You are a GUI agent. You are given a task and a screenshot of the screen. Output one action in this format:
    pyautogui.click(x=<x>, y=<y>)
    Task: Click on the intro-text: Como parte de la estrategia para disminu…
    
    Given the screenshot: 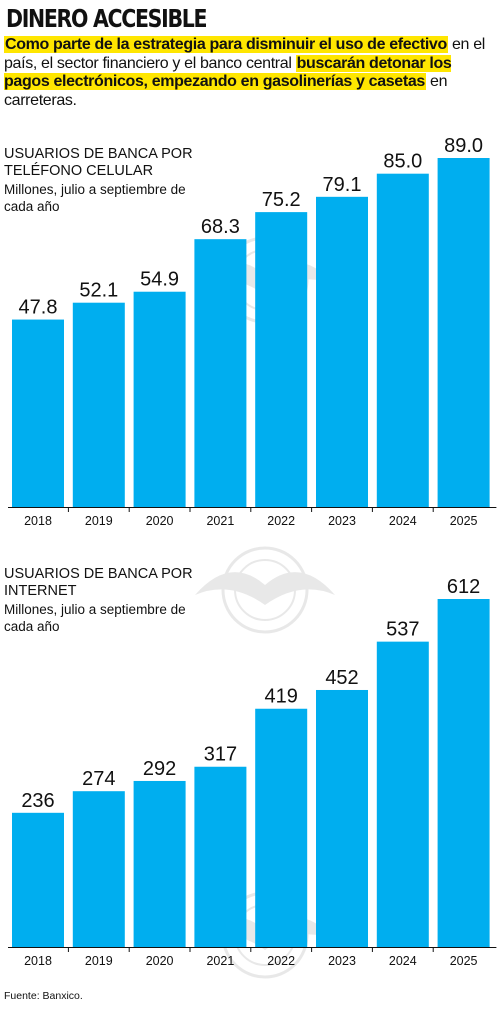 What is the action you would take?
    pyautogui.click(x=250, y=73)
    